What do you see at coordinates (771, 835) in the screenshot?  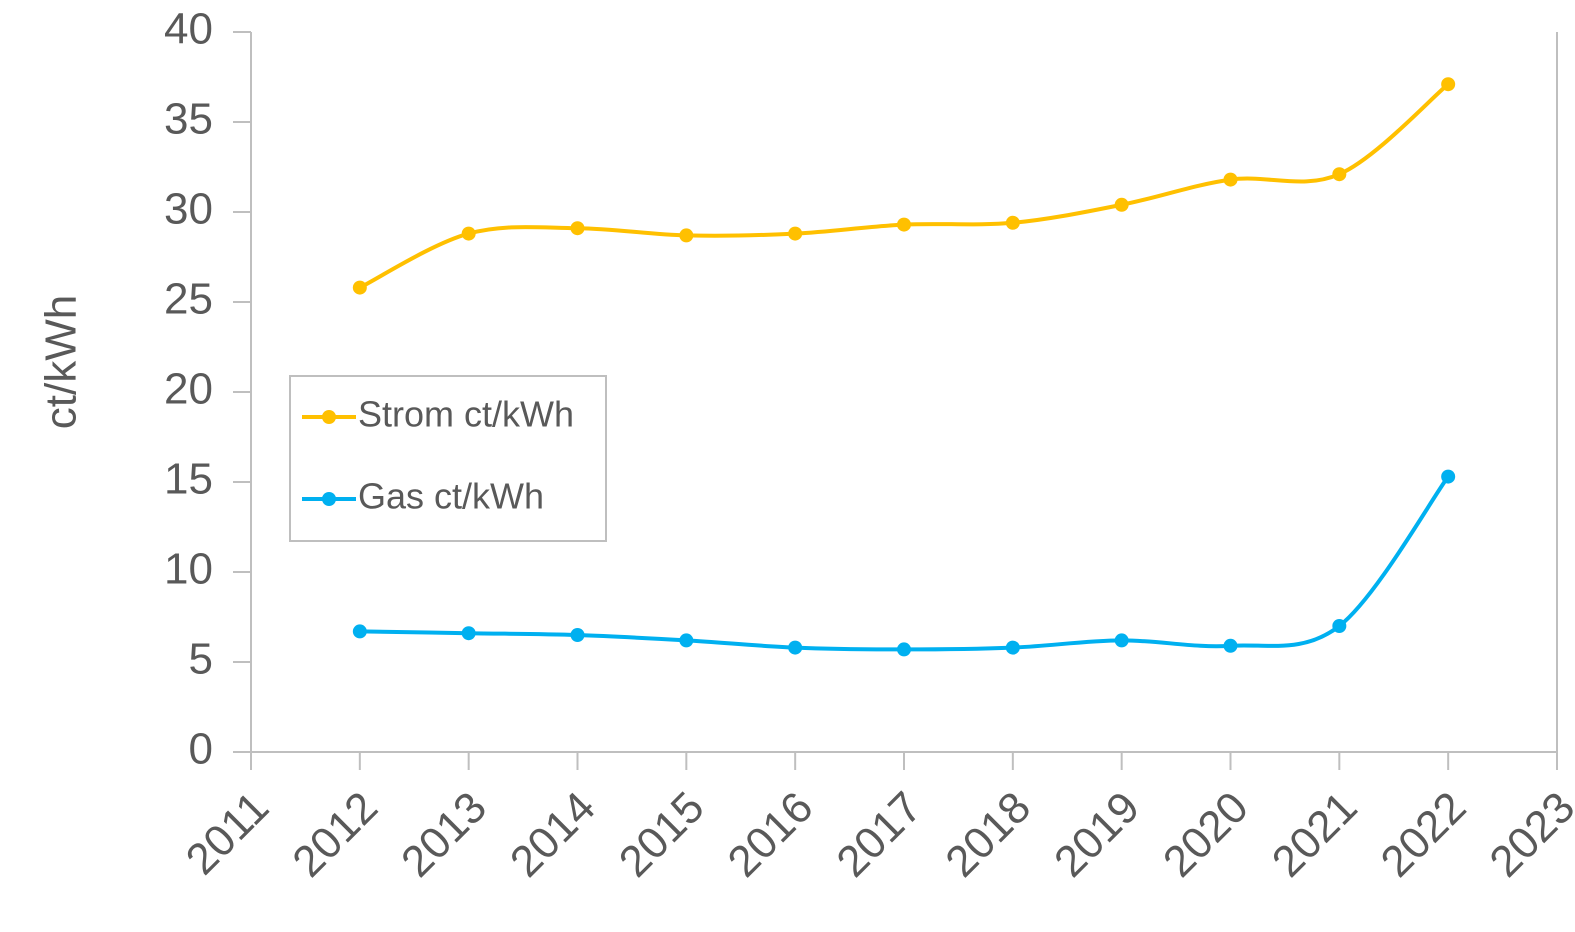 I see `x-tick-label: 2016` at bounding box center [771, 835].